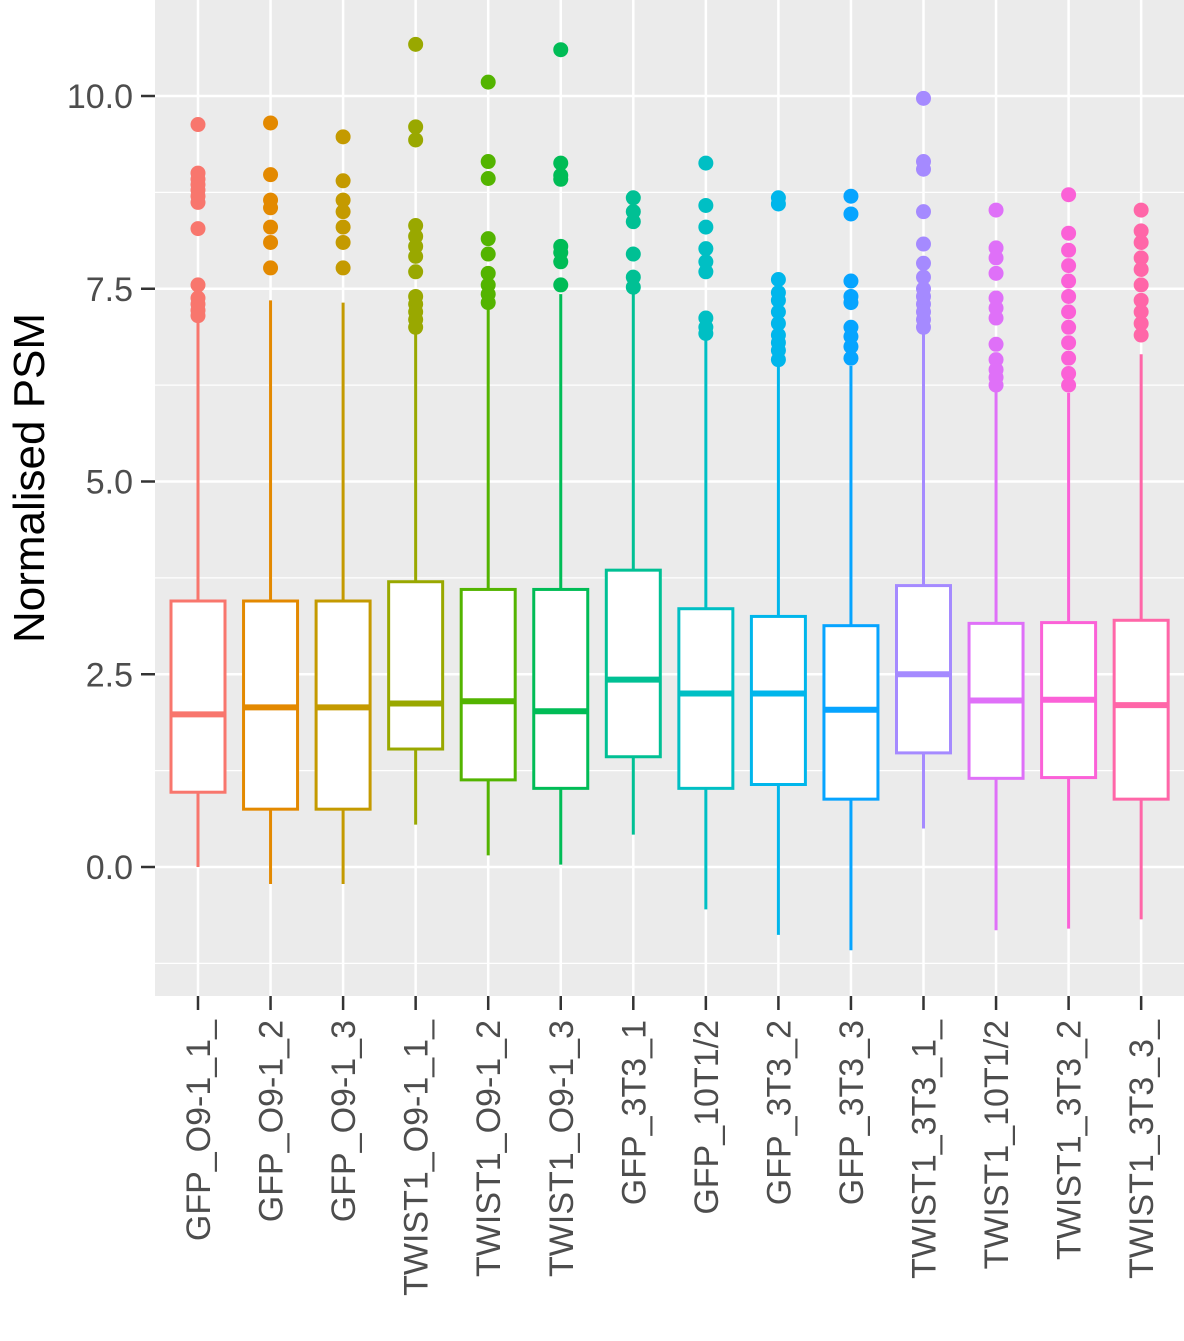  Describe the element at coordinates (707, 1117) in the screenshot. I see `x-tick-label: GFP_10T1/2` at that location.